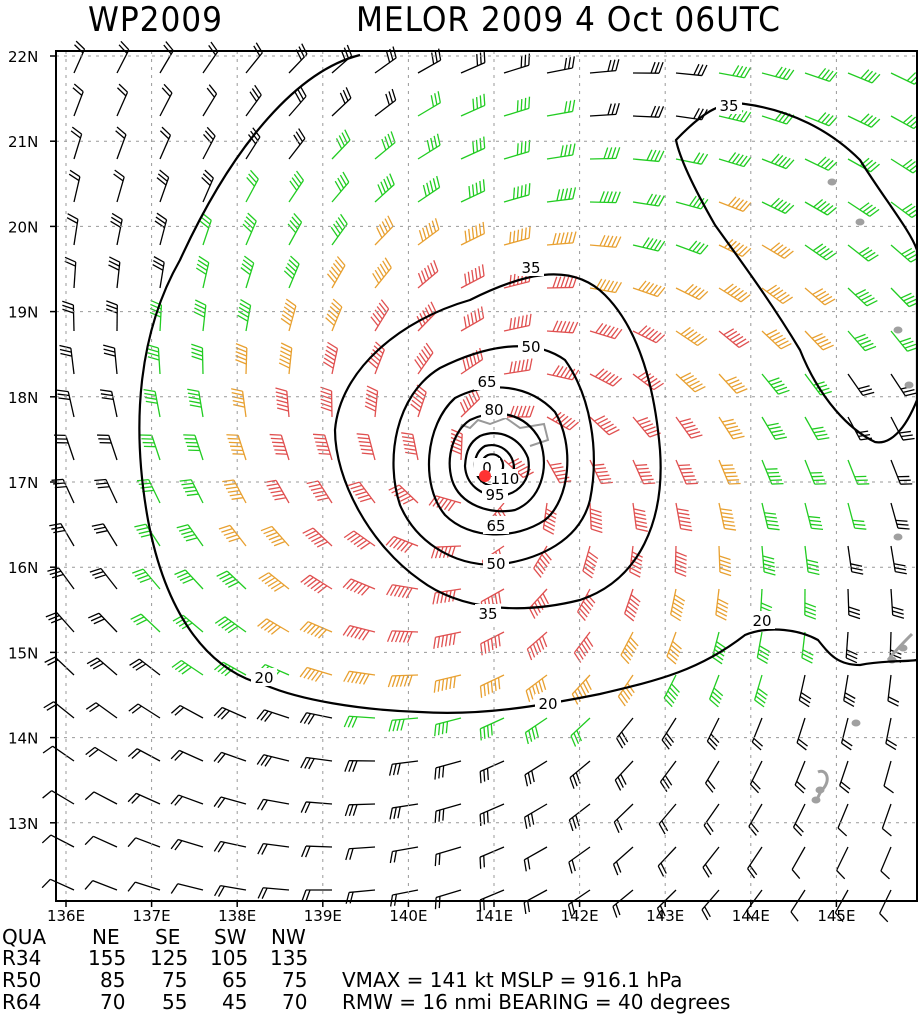 The width and height of the screenshot is (918, 1014). I want to click on row-r64-ne: 70, so click(113, 1002).